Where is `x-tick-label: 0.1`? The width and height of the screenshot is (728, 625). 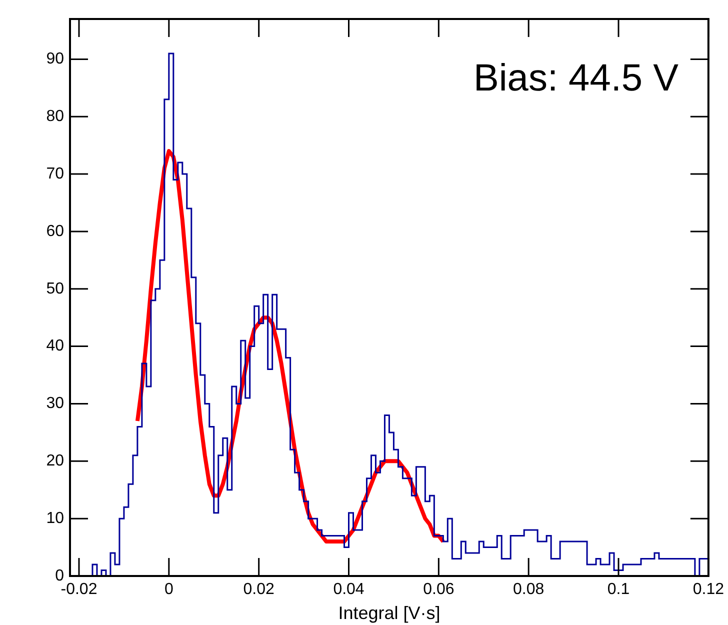 x-tick-label: 0.1 is located at coordinates (618, 589).